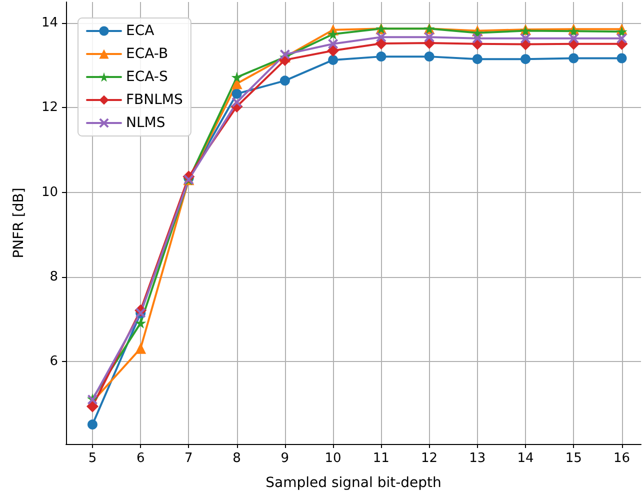  Describe the element at coordinates (573, 458) in the screenshot. I see `x-tick-label: 15` at that location.